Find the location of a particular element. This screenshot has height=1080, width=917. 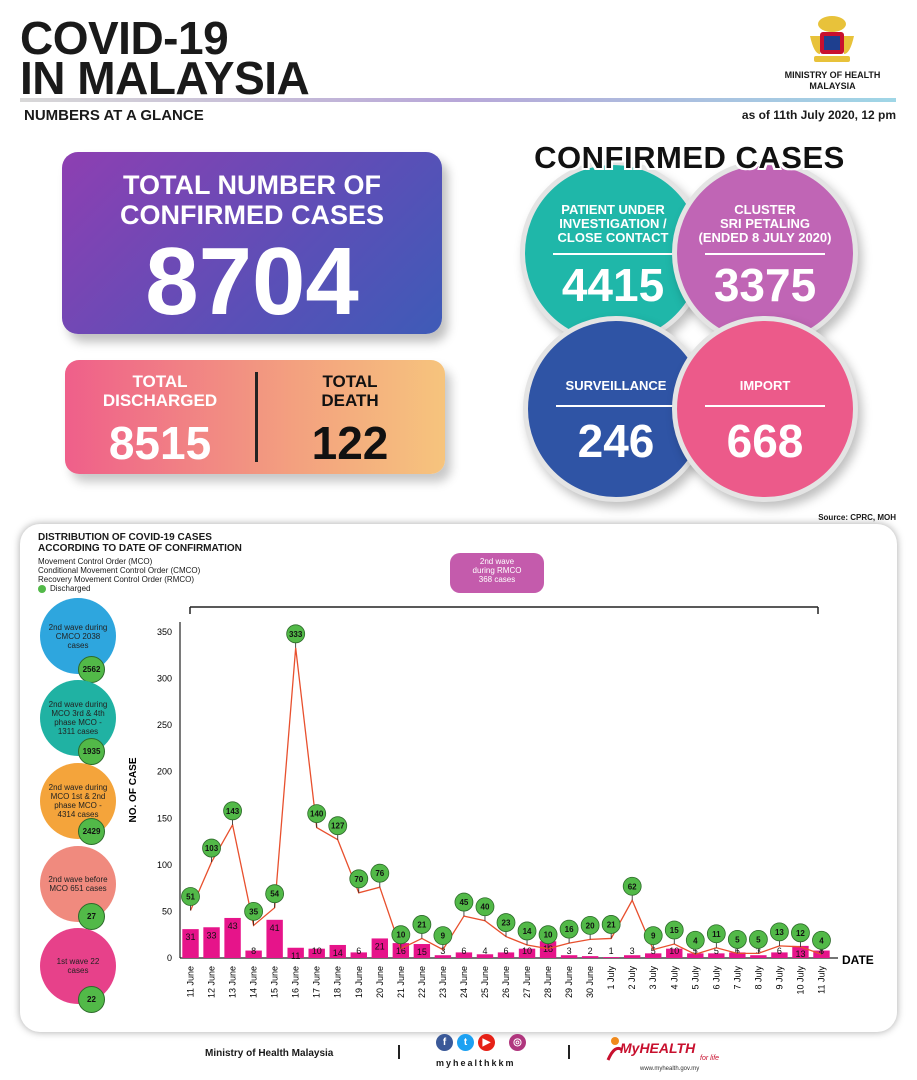

surveillance-label: SURVEILLANCE is located at coordinates (616, 385).